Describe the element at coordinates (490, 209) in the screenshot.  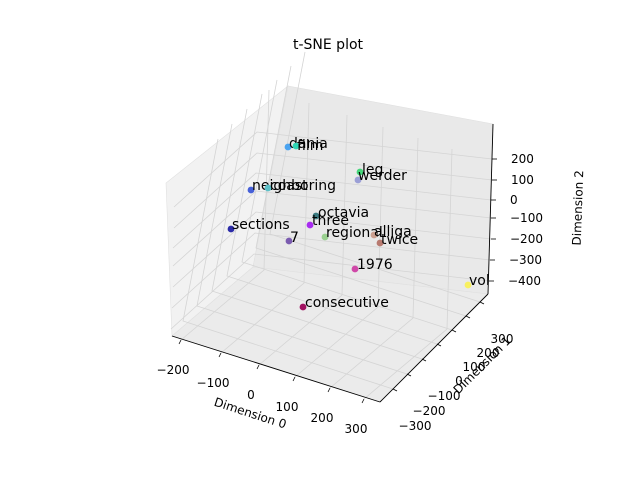
I see `z-axis-line` at that location.